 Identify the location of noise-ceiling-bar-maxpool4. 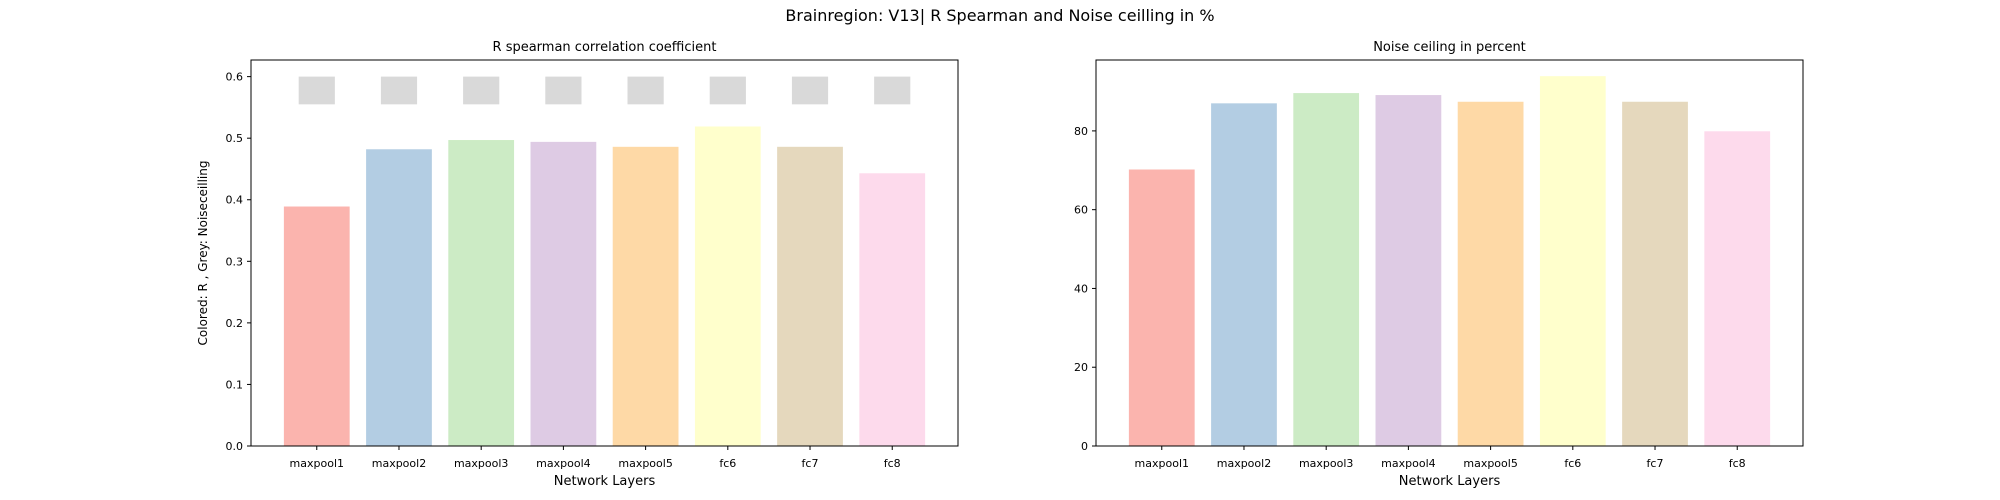
(563, 90).